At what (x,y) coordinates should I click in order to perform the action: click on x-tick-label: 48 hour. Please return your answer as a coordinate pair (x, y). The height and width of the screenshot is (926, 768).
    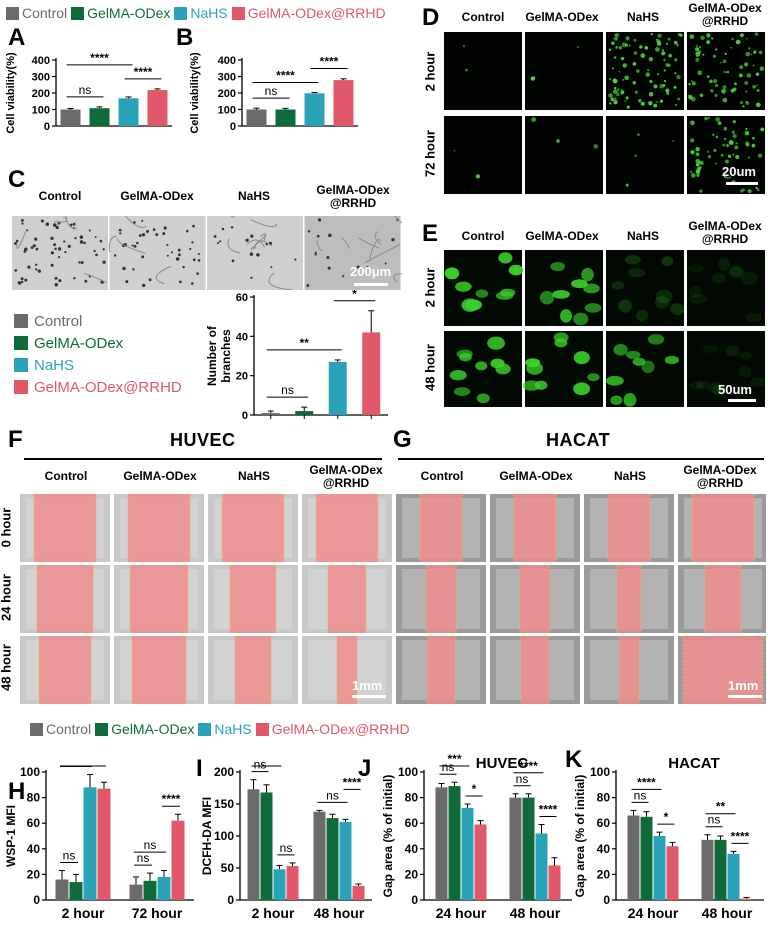
    Looking at the image, I should click on (339, 913).